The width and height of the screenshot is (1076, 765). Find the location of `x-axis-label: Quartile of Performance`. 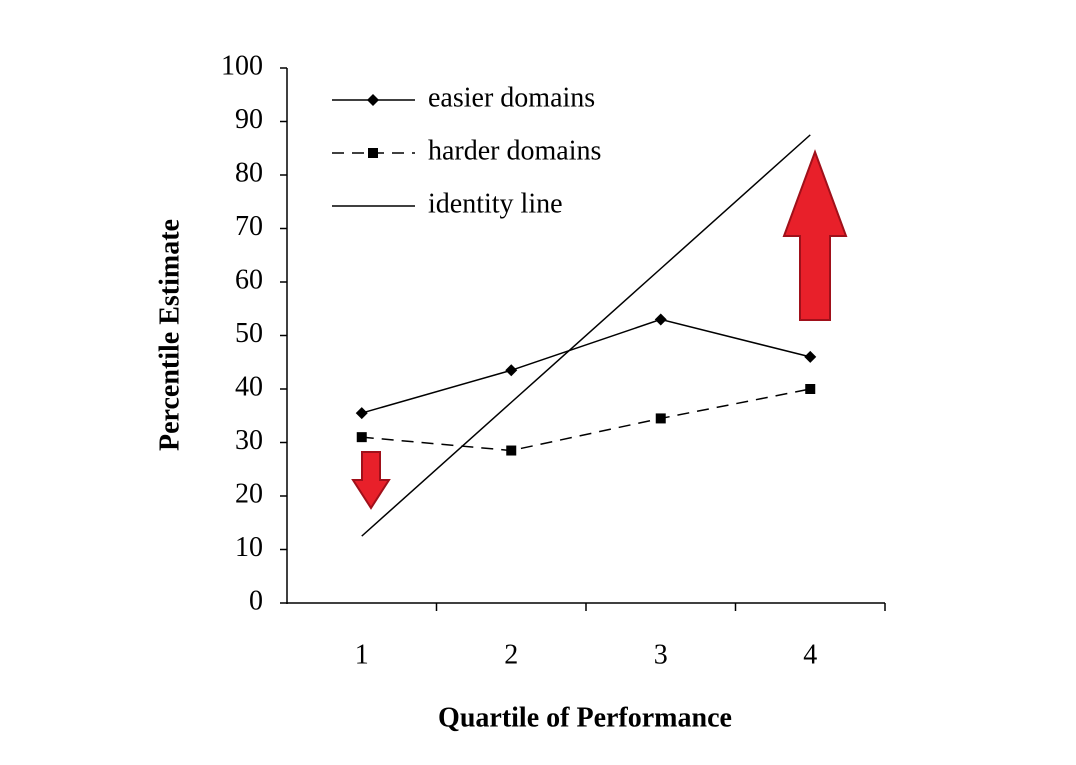

x-axis-label: Quartile of Performance is located at coordinates (585, 717).